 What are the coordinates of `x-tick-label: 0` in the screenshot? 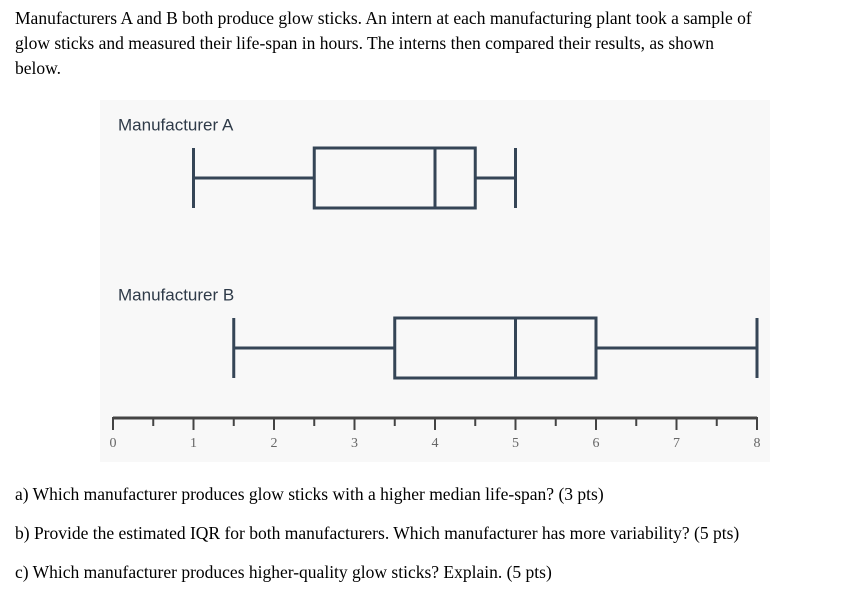 It's located at (113, 443).